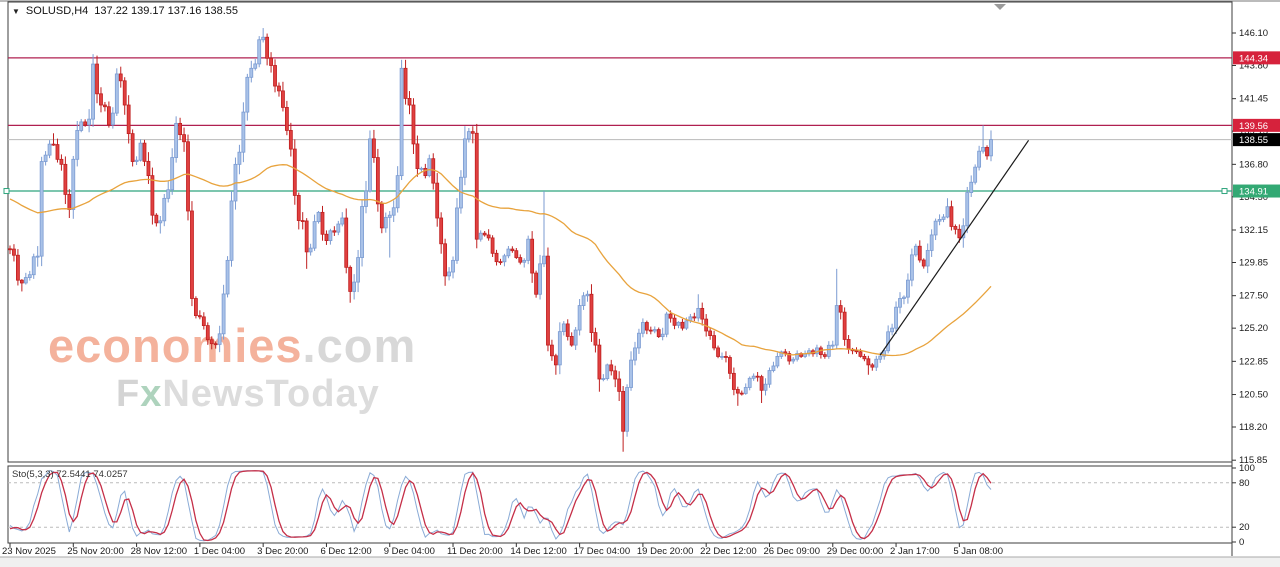 The image size is (1280, 567). Describe the element at coordinates (70, 474) in the screenshot. I see `stochastic-indicator-label: Sto(5,3,3) 72.5441 74.0257` at that location.